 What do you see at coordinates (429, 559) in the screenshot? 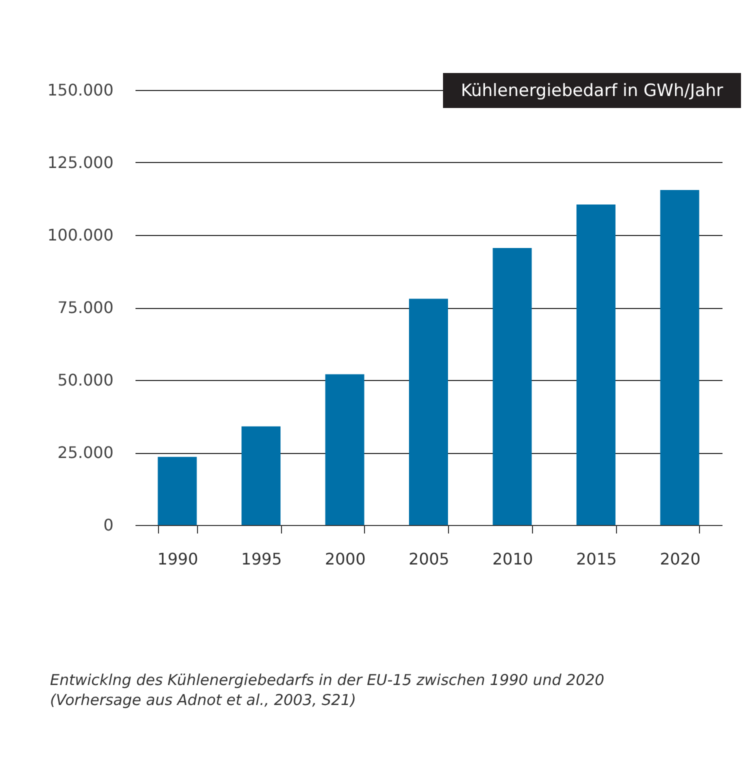
I see `x-tick-label: 2005` at bounding box center [429, 559].